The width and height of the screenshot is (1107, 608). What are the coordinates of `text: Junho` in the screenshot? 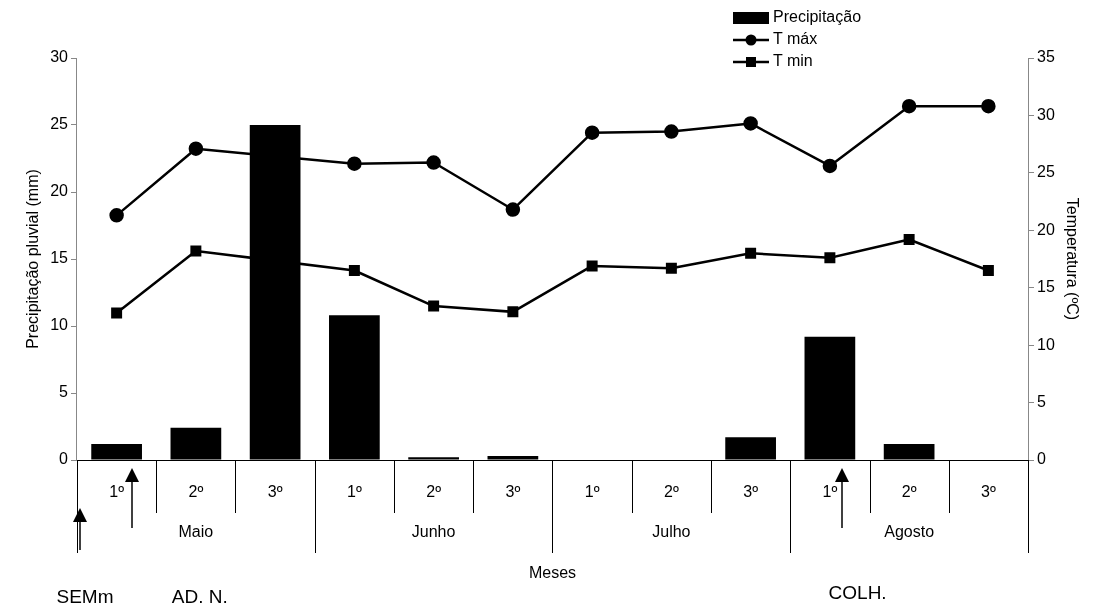 It's located at (433, 532).